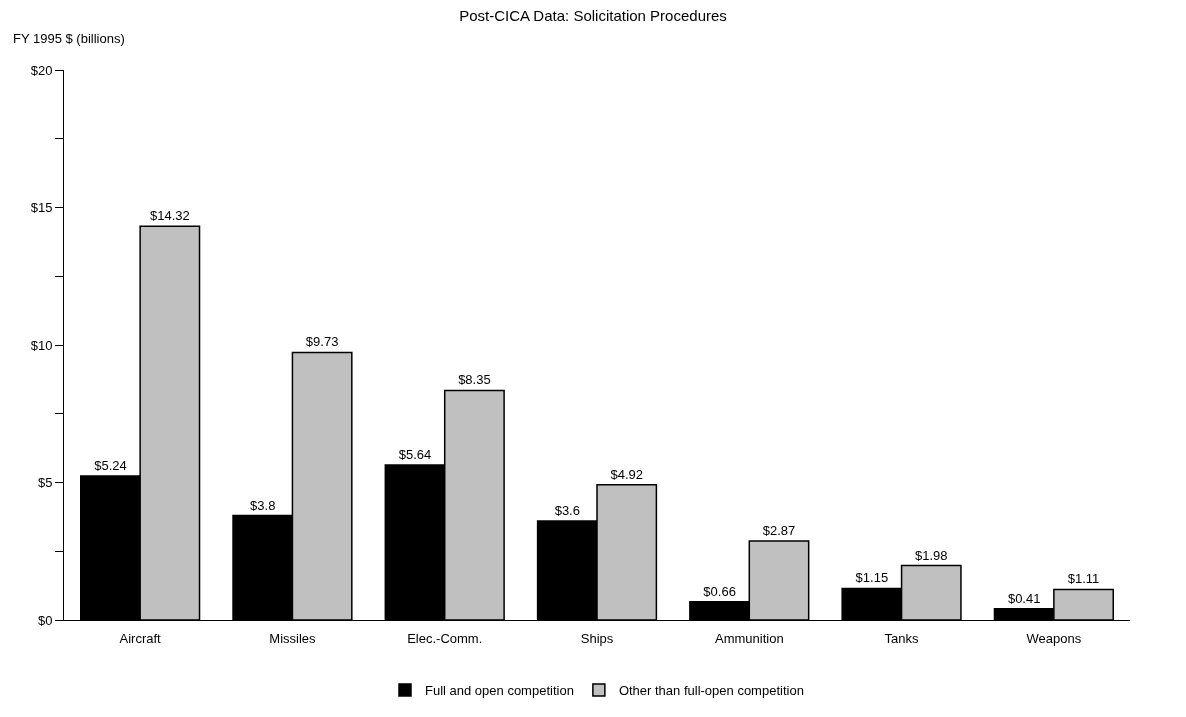 Image resolution: width=1186 pixels, height=717 pixels. I want to click on y-tick-label: $5, so click(45, 483).